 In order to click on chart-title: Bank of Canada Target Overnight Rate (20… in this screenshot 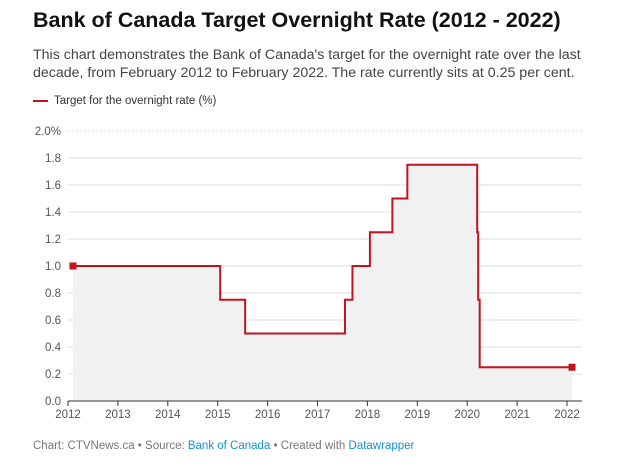, I will do `click(297, 20)`.